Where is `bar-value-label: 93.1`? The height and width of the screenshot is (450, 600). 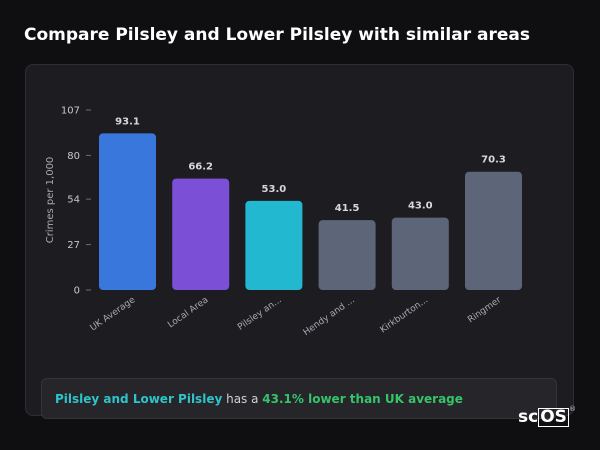 bar-value-label: 93.1 is located at coordinates (127, 121).